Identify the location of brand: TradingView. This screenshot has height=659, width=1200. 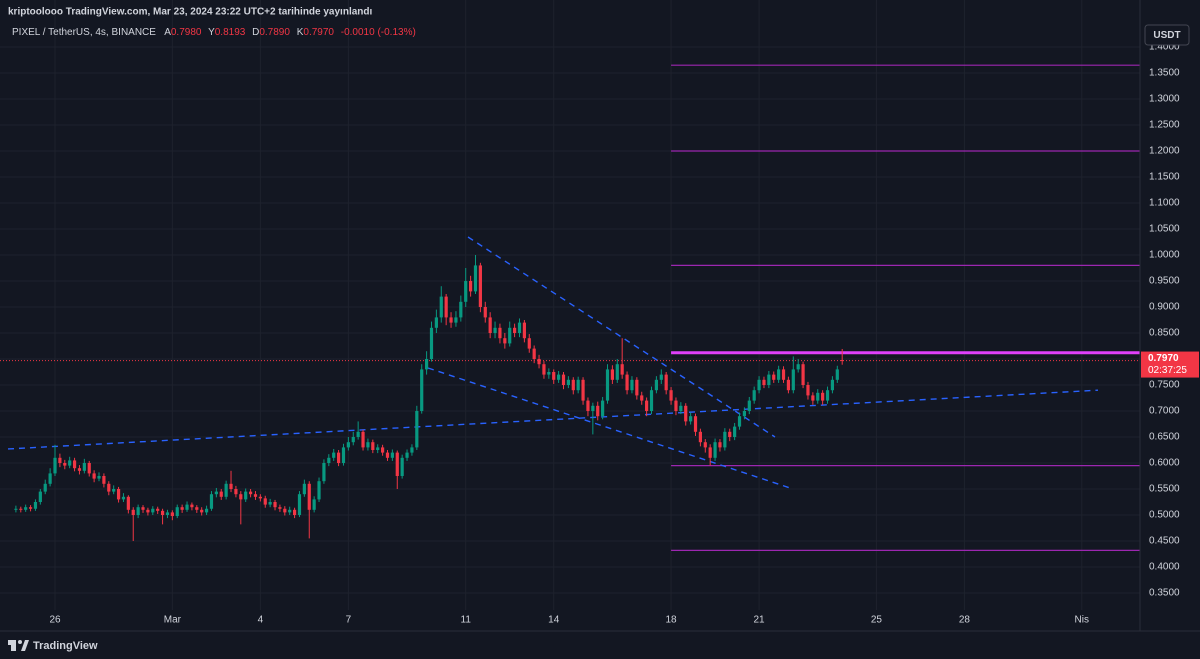
(65, 646).